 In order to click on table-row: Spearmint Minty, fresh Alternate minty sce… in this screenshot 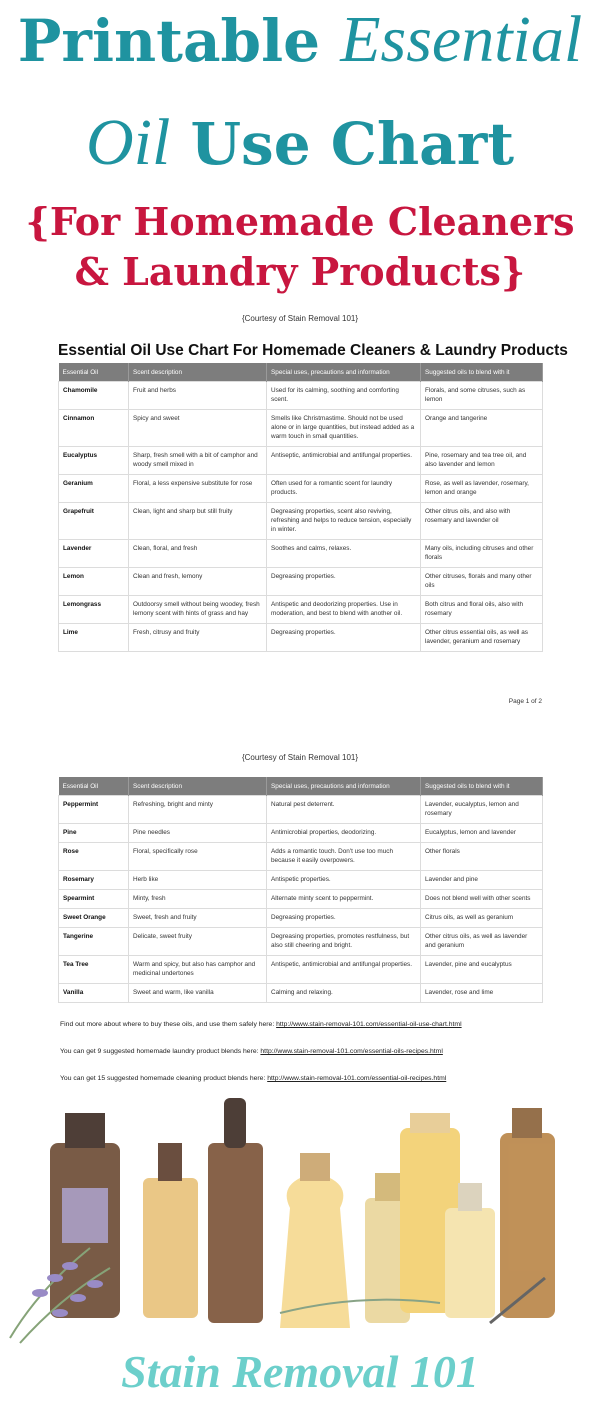, I will do `click(300, 899)`.